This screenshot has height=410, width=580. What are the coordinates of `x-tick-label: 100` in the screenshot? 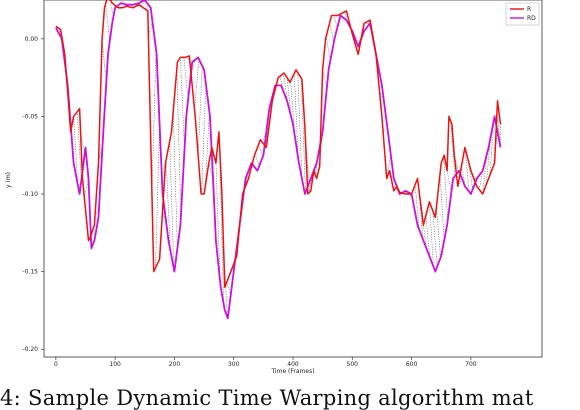 It's located at (115, 364).